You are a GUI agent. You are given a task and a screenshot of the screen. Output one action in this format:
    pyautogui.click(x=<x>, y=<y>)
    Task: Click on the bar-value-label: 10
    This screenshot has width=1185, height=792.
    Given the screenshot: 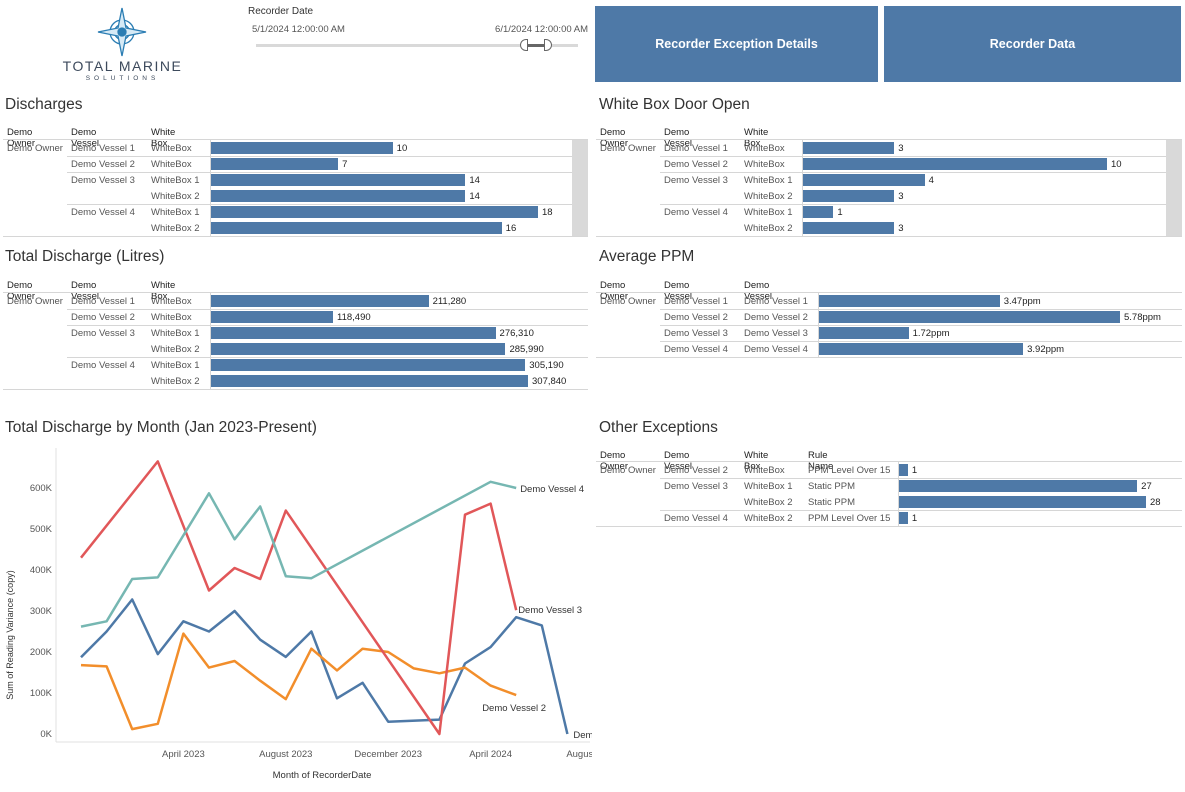 What is the action you would take?
    pyautogui.click(x=1116, y=164)
    